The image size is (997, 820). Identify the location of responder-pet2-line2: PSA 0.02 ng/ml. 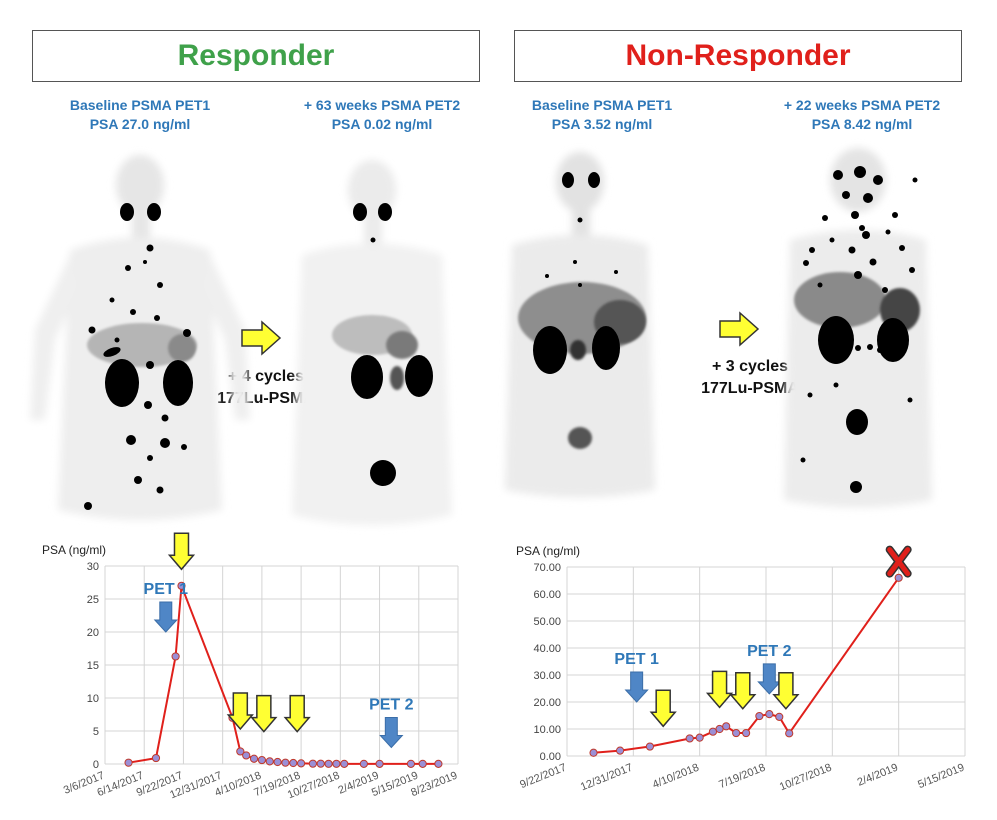
(382, 124).